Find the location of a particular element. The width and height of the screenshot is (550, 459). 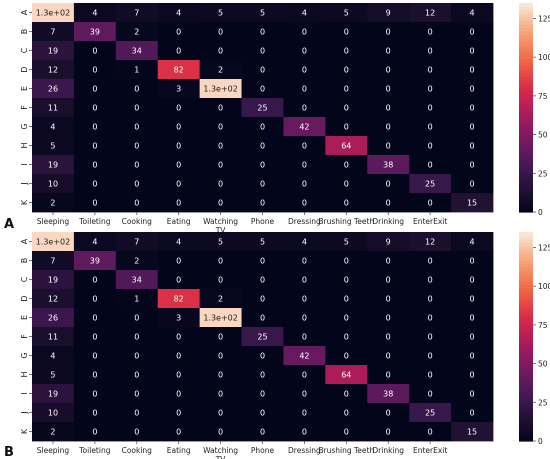

colorbar-tick-label: 100 is located at coordinates (544, 57).